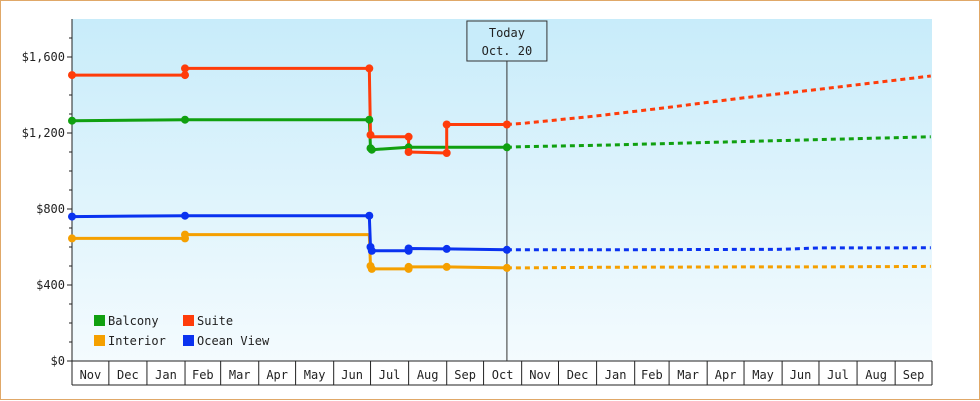 The height and width of the screenshot is (401, 980). Describe the element at coordinates (188, 340) in the screenshot. I see `legend-swatch-ocean-view` at that location.